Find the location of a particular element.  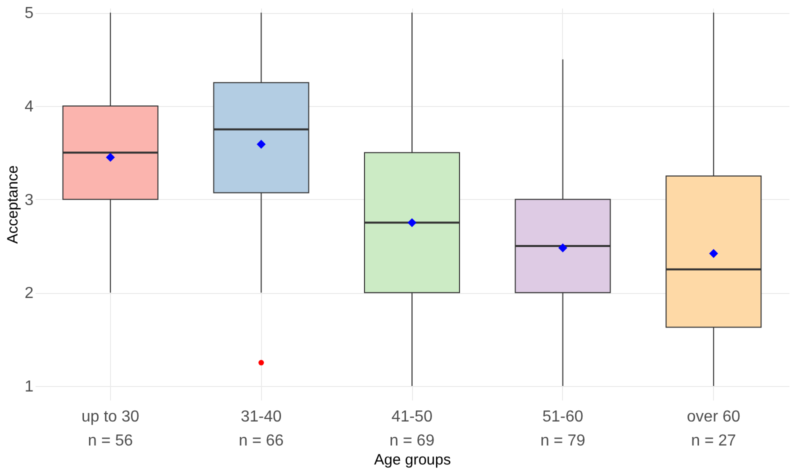

y-tick-label: 2 is located at coordinates (29, 293).